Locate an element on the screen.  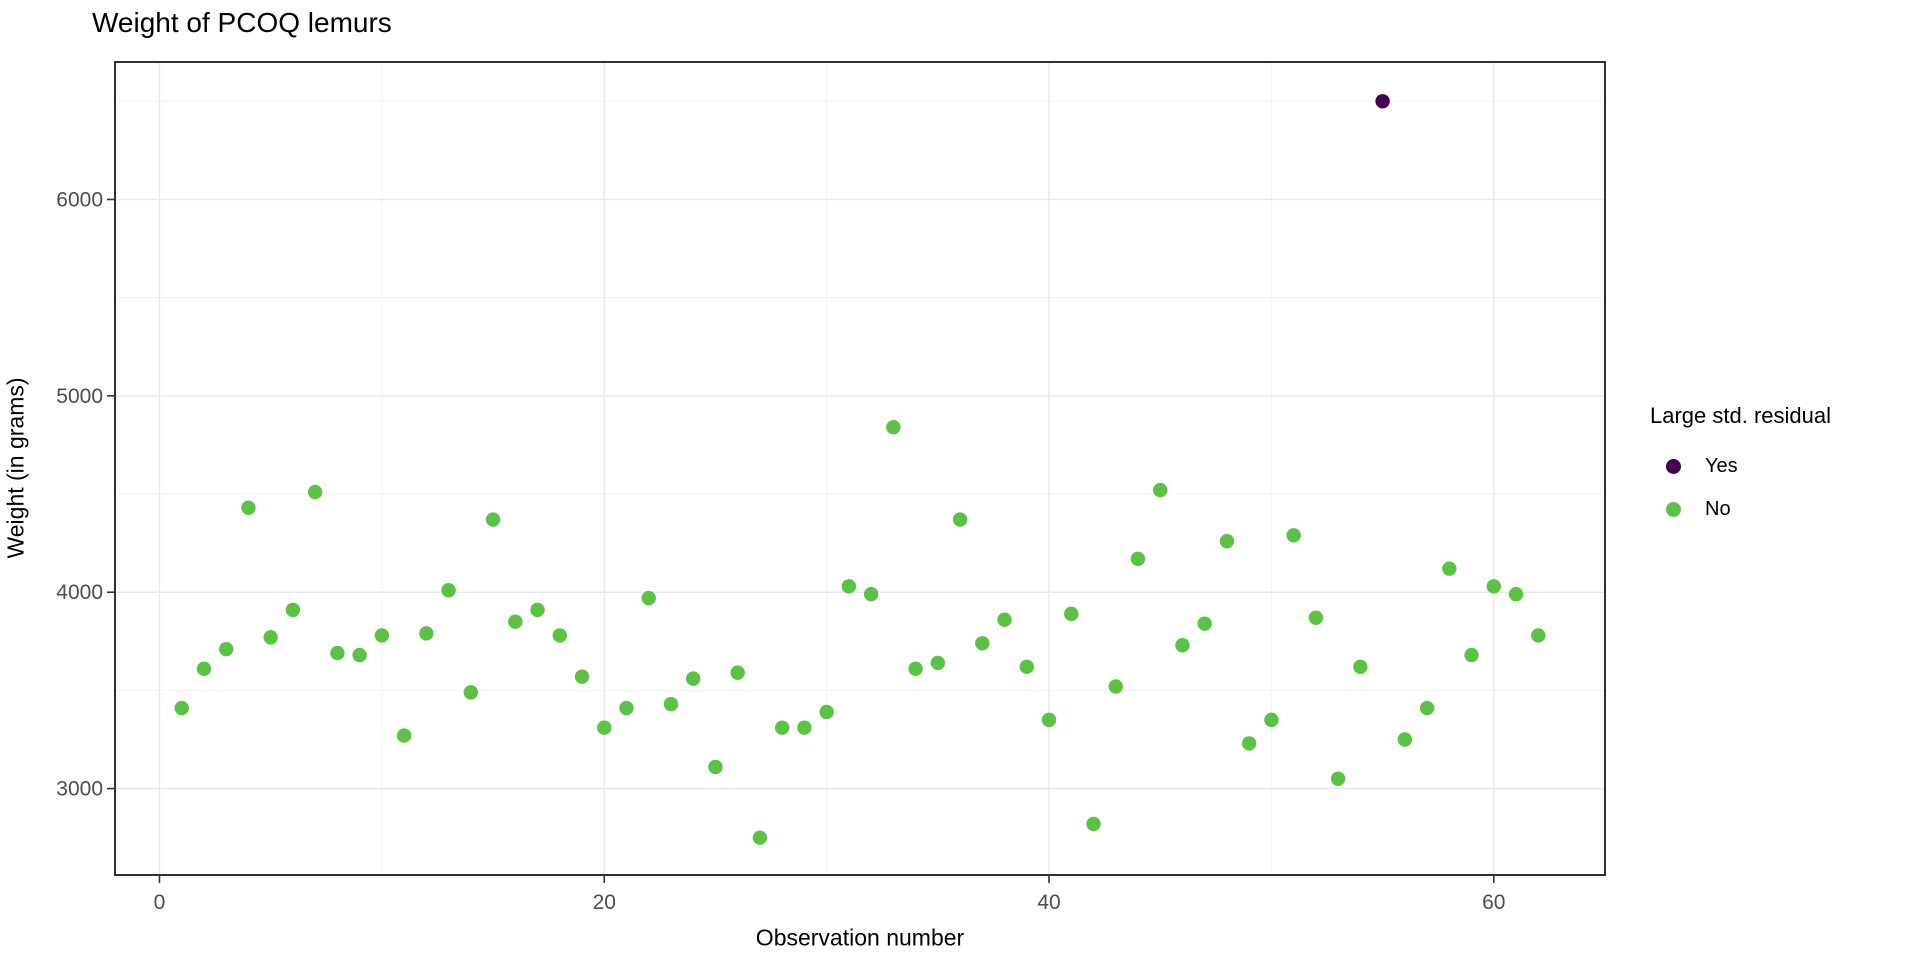
x-tick-label: 20 is located at coordinates (604, 902).